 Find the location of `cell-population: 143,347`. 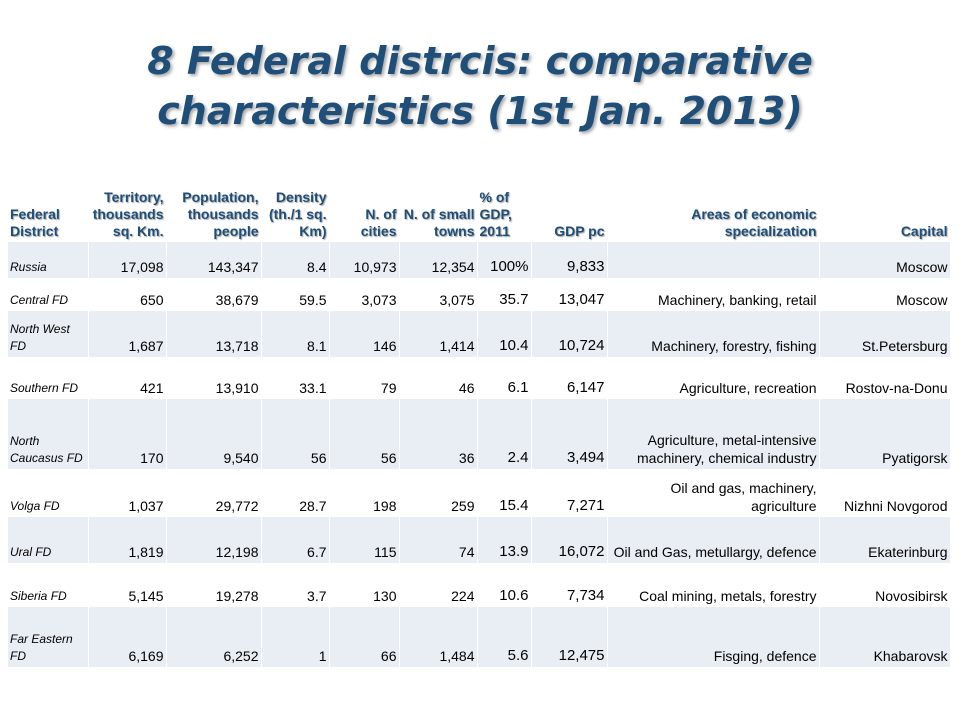

cell-population: 143,347 is located at coordinates (214, 260).